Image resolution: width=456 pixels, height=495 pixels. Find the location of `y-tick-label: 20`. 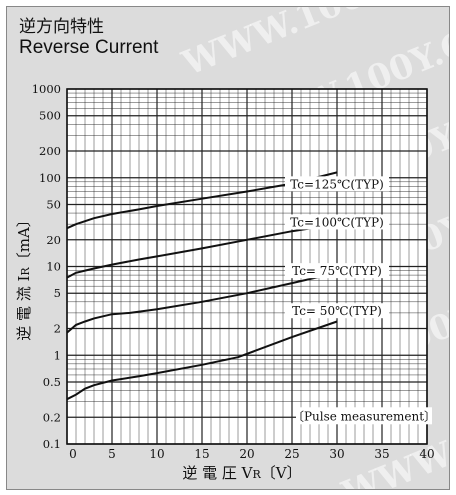

y-tick-label: 20 is located at coordinates (53, 240).